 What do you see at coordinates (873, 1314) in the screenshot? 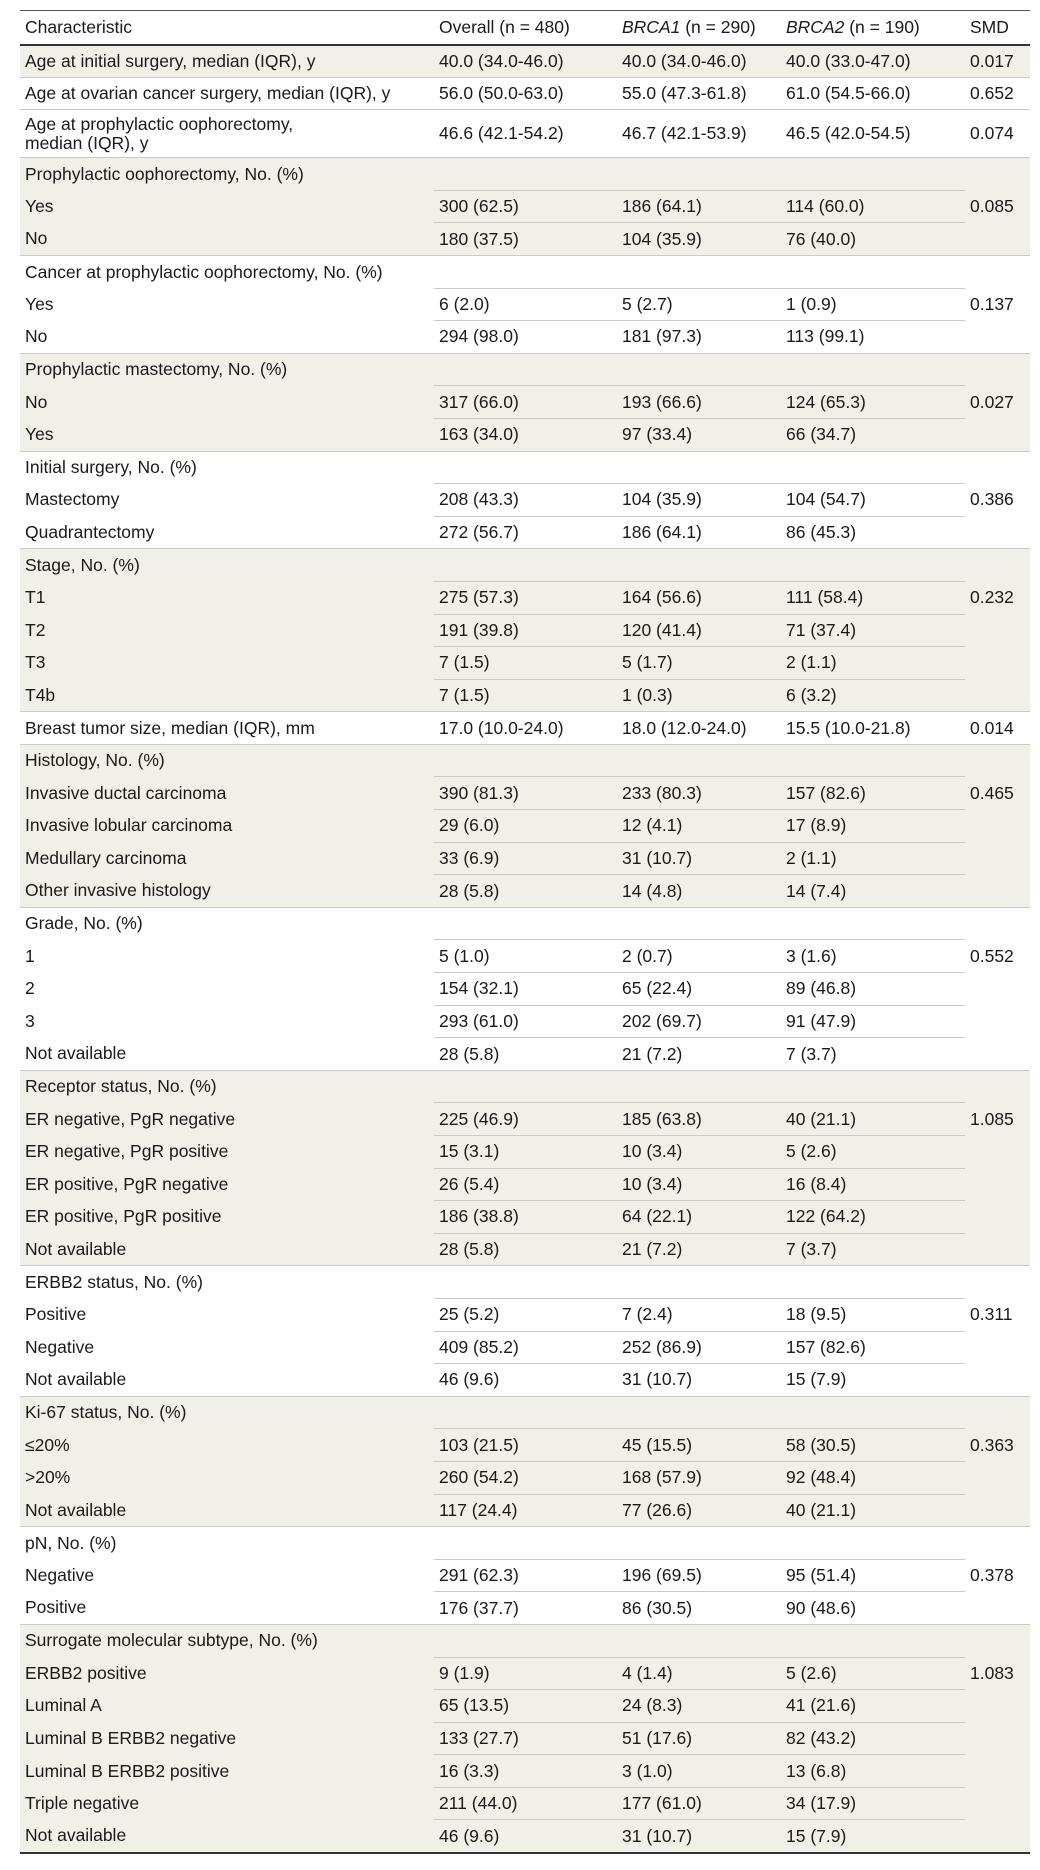
I see `cell-brca2: 18 (9.5)` at bounding box center [873, 1314].